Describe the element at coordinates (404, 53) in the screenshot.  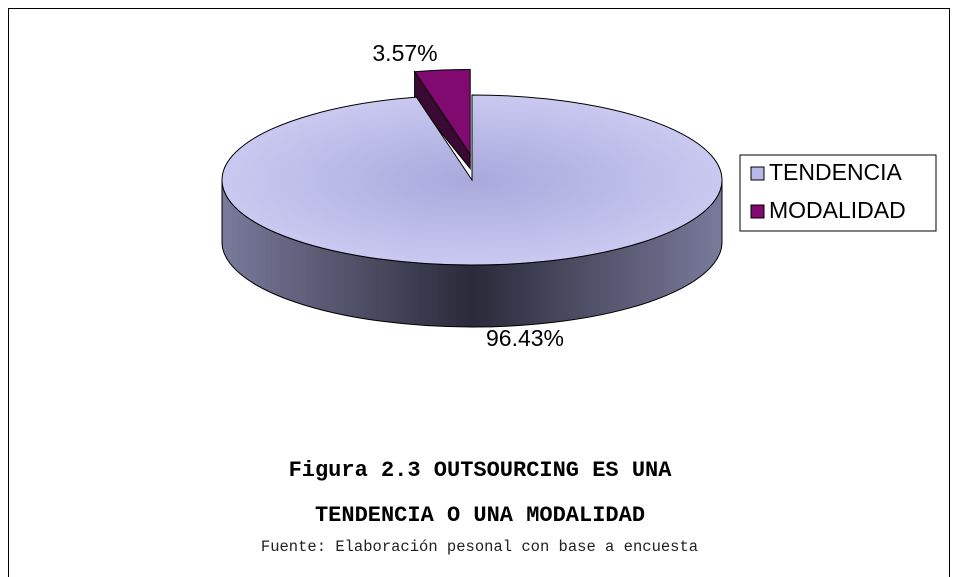
I see `data-label: 3.57%` at that location.